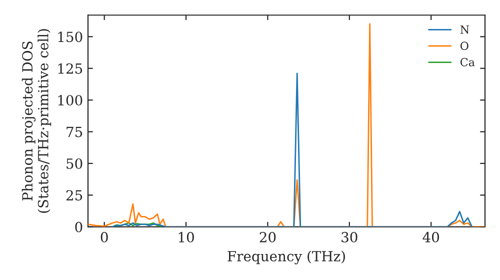 The width and height of the screenshot is (500, 280). What do you see at coordinates (286, 257) in the screenshot?
I see `x-axis-title: Frequency (THz)` at bounding box center [286, 257].